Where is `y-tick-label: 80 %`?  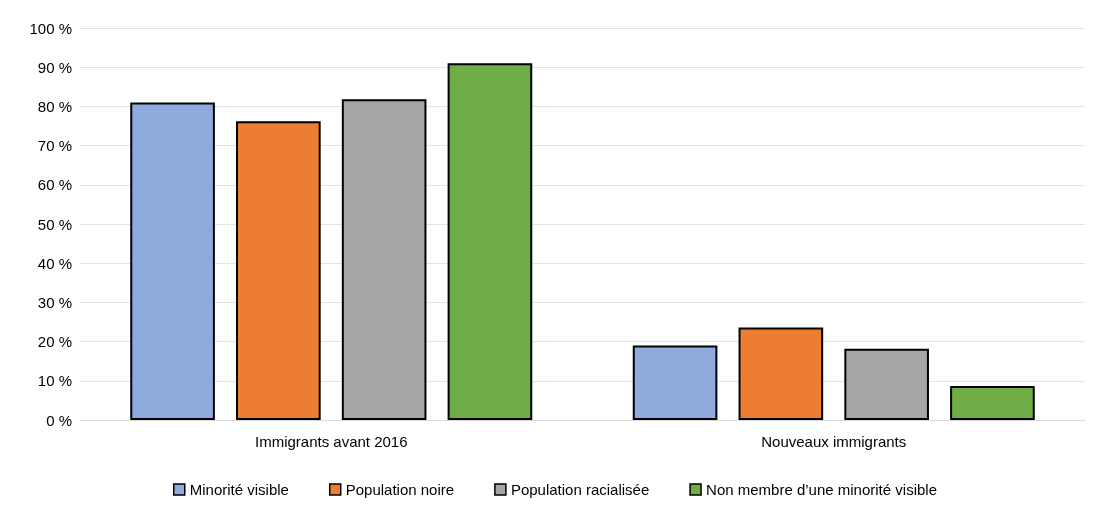
y-tick-label: 80 % is located at coordinates (54, 106).